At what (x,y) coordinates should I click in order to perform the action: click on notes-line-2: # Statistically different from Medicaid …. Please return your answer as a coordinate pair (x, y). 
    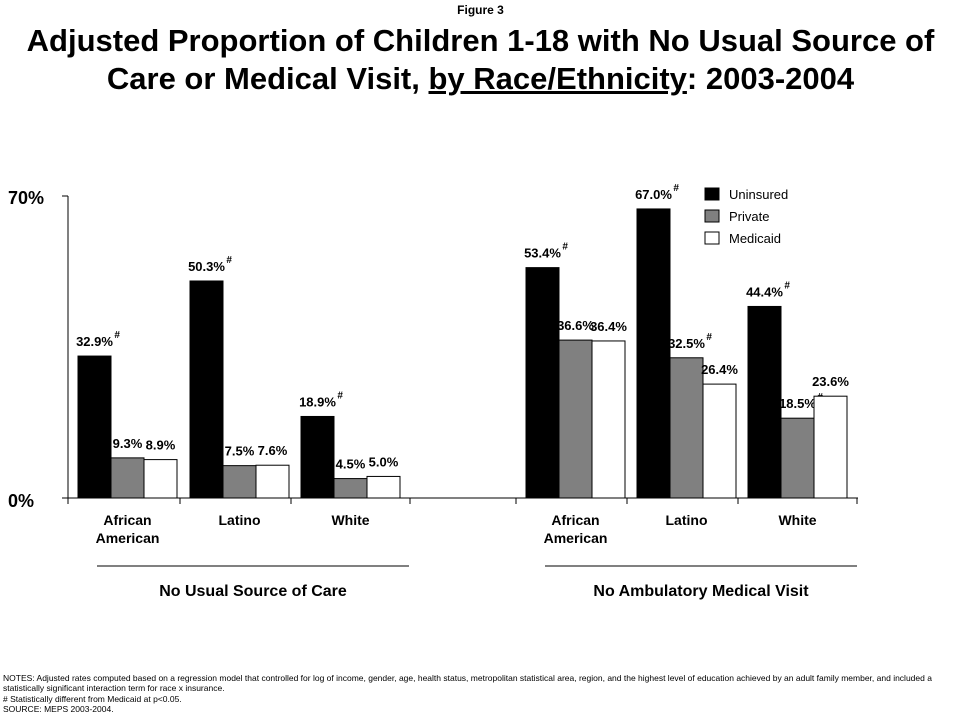
    Looking at the image, I should click on (92, 698).